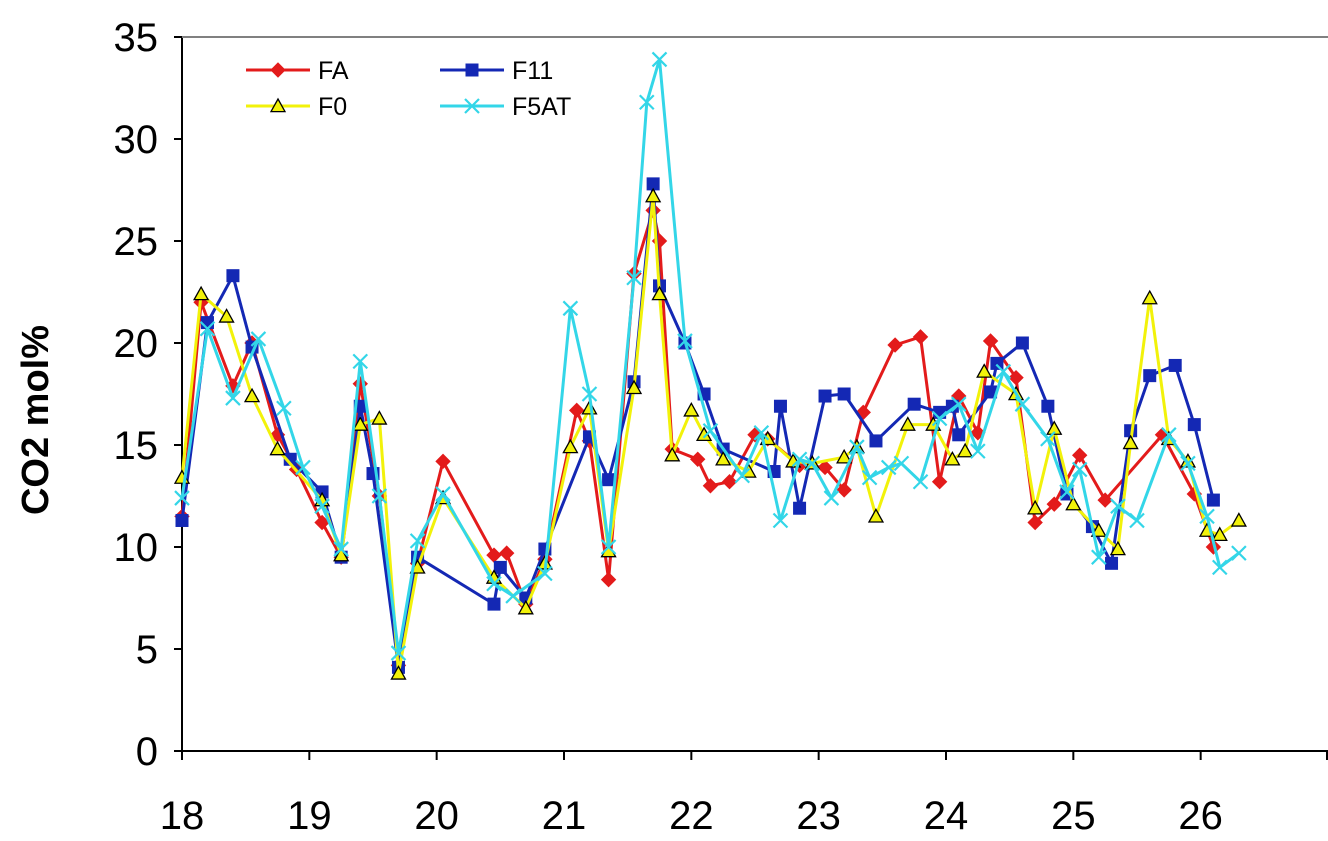 Image resolution: width=1328 pixels, height=841 pixels. Describe the element at coordinates (297, 71) in the screenshot. I see `legend-item-fa: FA` at that location.